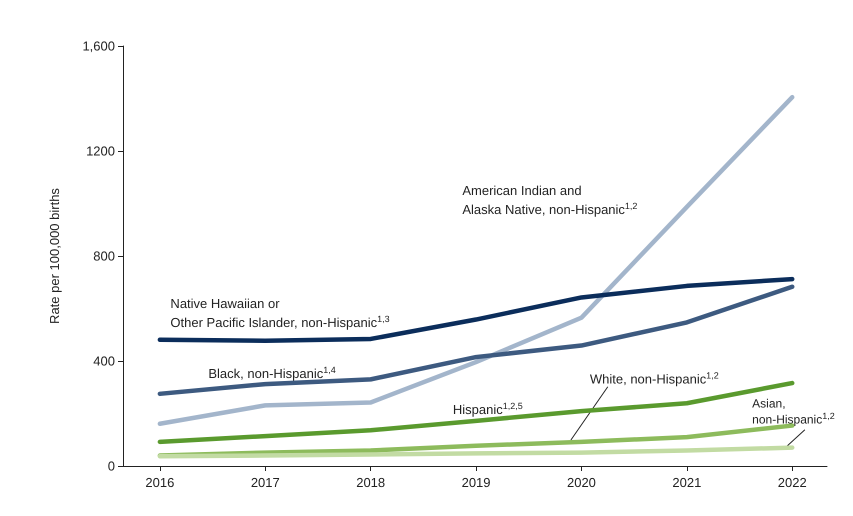 This screenshot has width=853, height=516. Describe the element at coordinates (371, 482) in the screenshot. I see `x-tick-label: 2018` at that location.